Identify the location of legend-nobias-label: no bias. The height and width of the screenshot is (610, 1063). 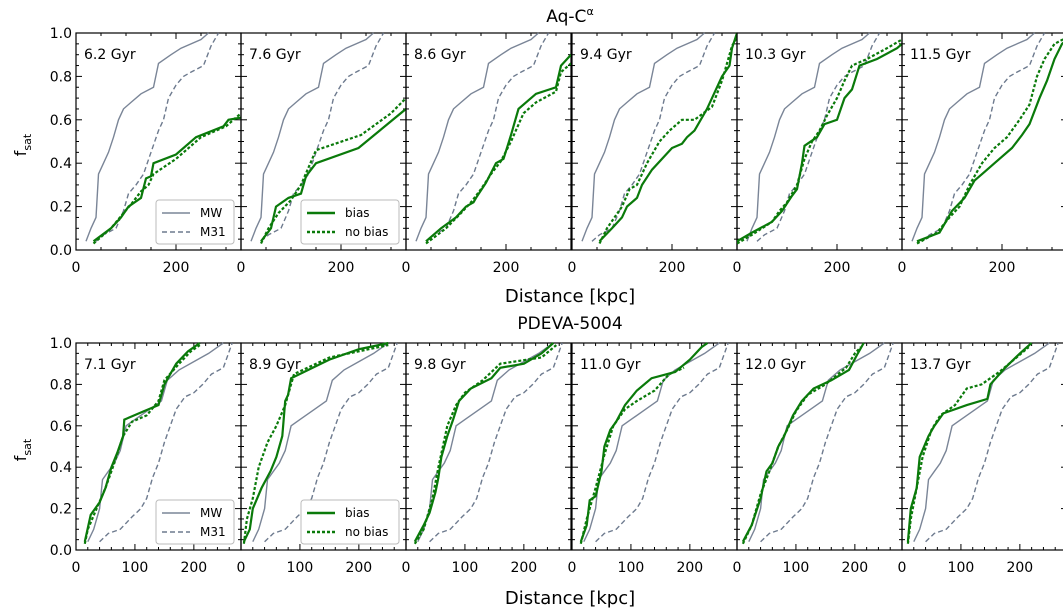
(366, 532).